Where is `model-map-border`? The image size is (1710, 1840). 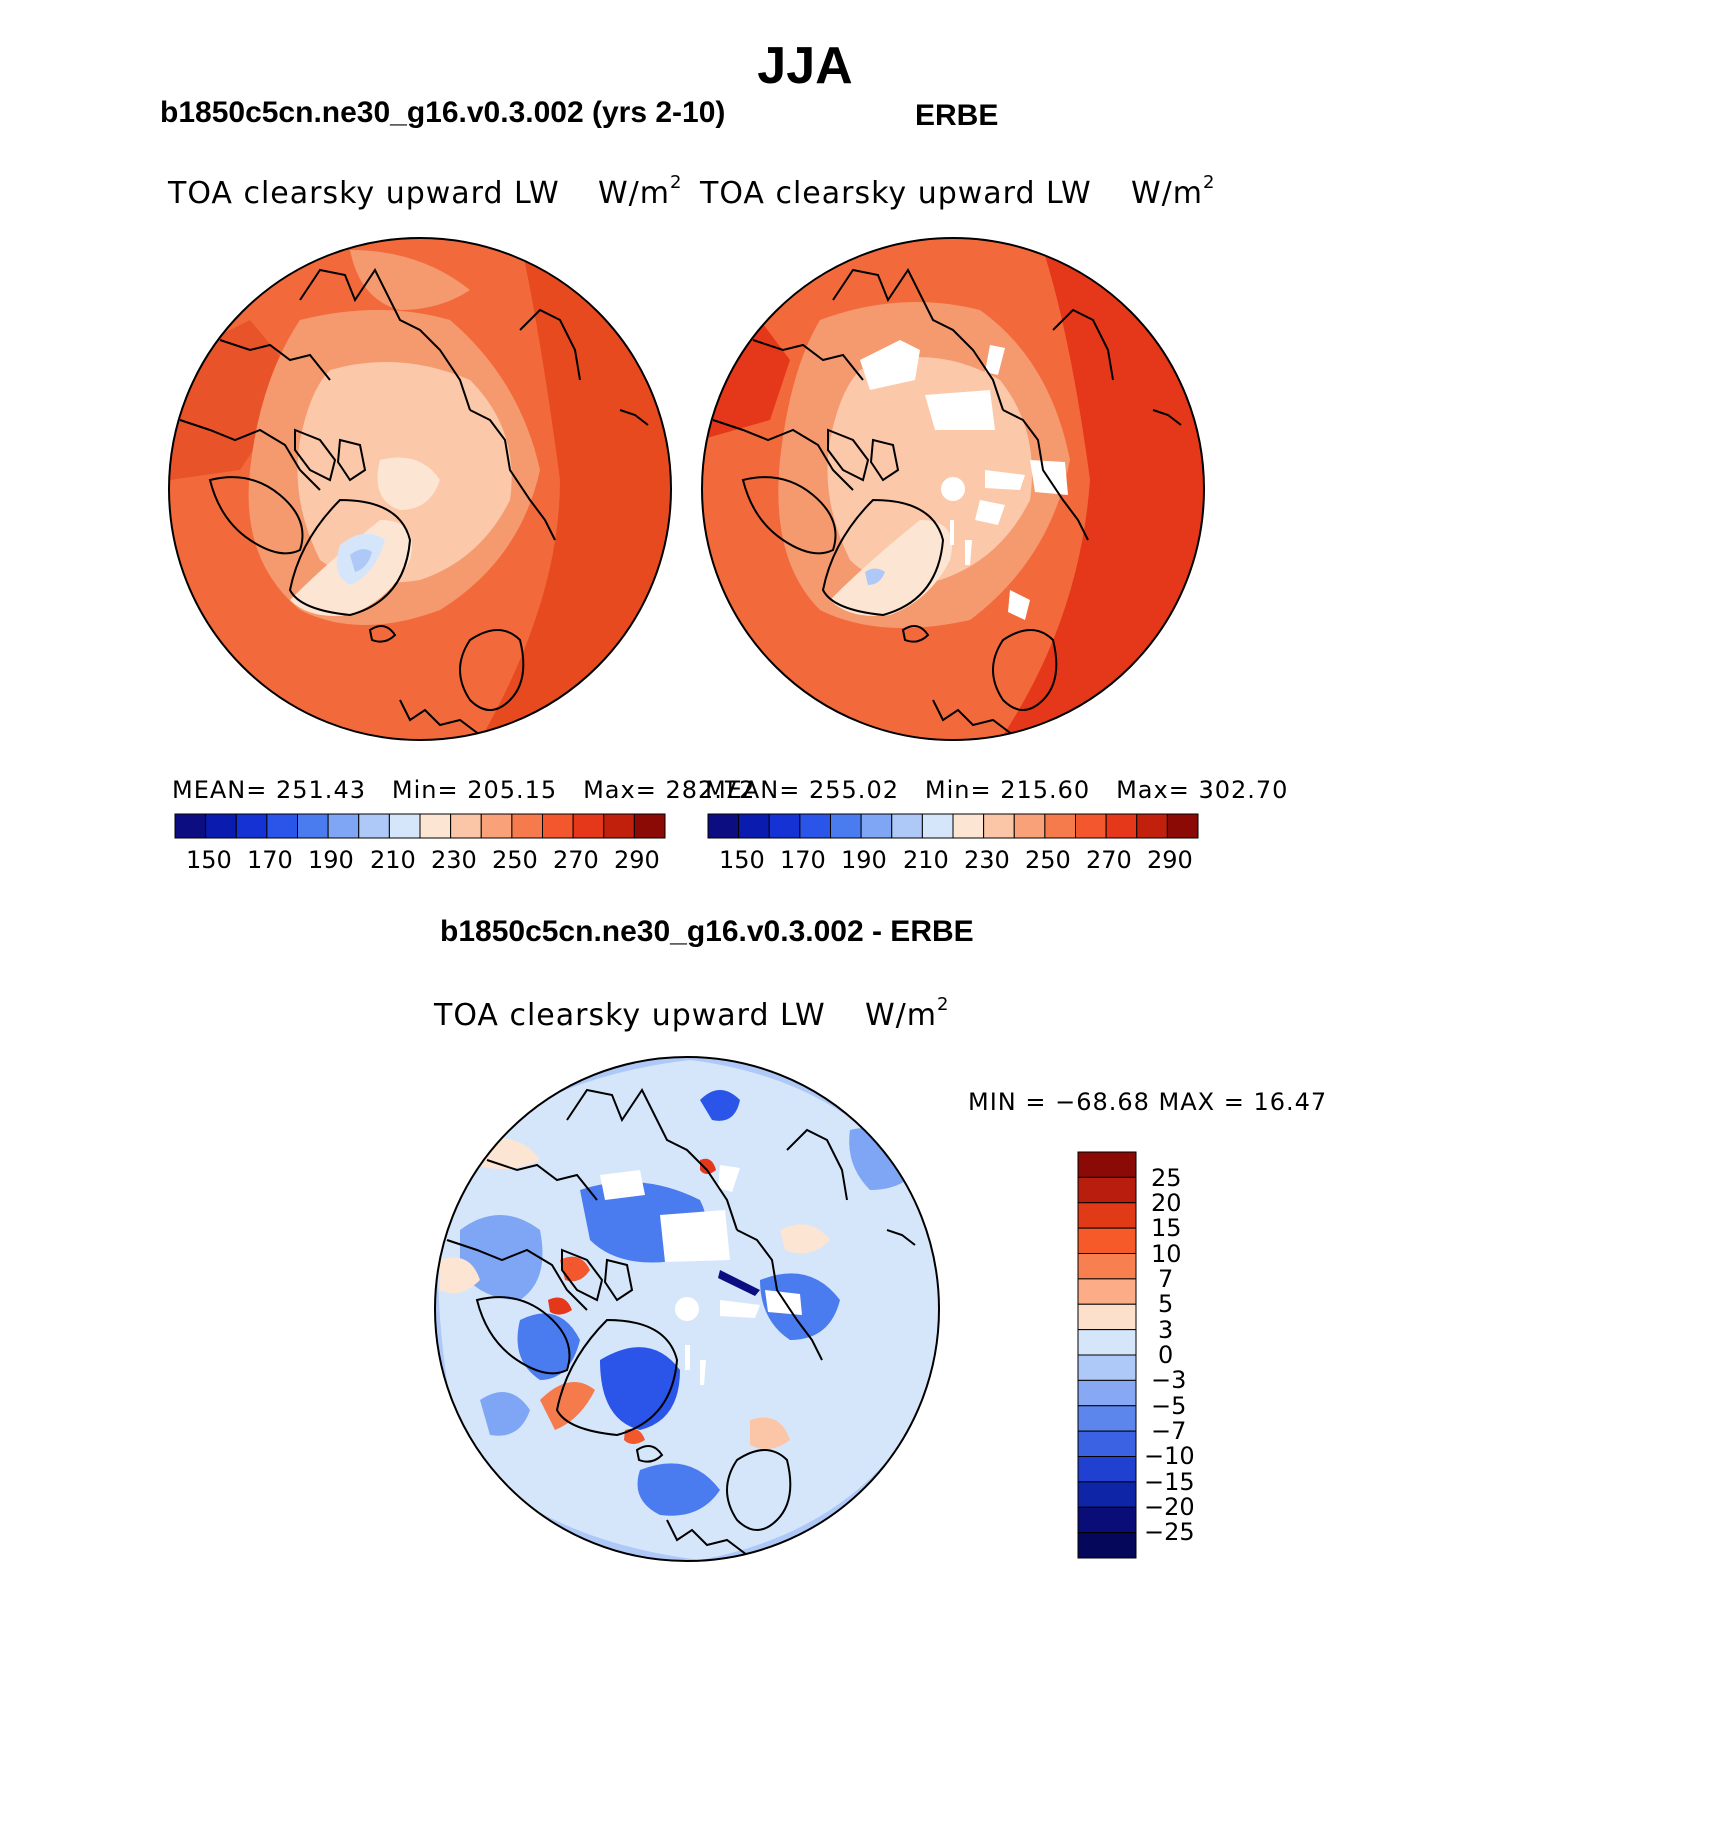 model-map-border is located at coordinates (420, 489).